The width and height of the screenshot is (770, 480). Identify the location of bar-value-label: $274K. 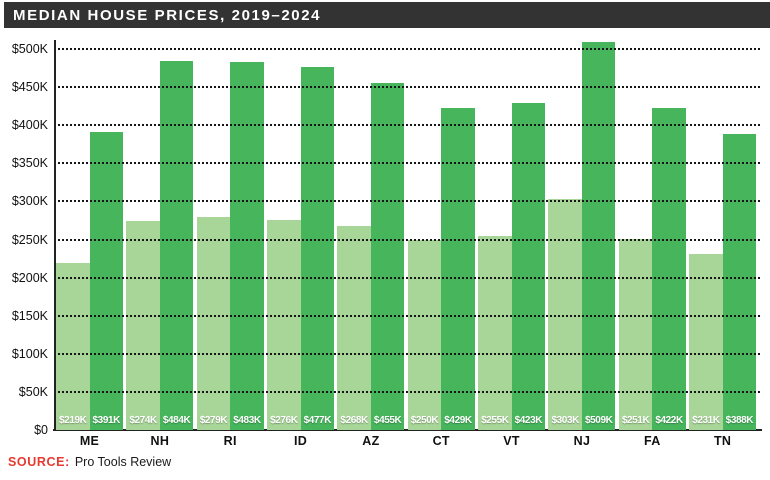
(143, 420).